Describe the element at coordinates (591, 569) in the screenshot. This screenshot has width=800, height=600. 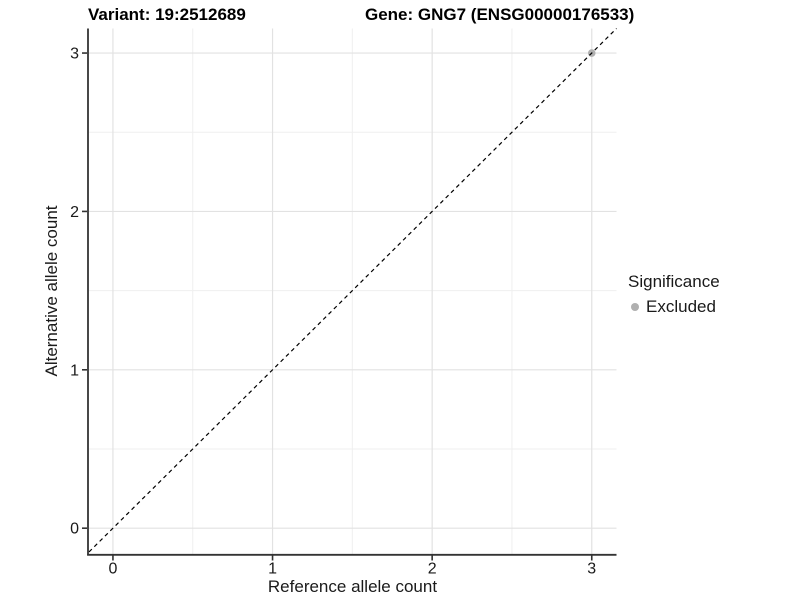
I see `x-tick-label: 3` at that location.